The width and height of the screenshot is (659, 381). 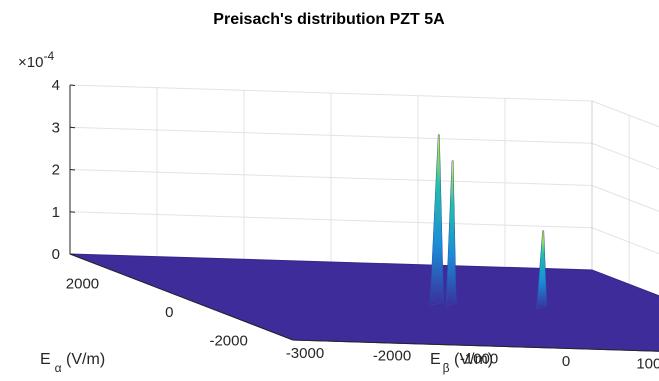 I want to click on y-axis-label-sub: α, so click(x=58, y=368).